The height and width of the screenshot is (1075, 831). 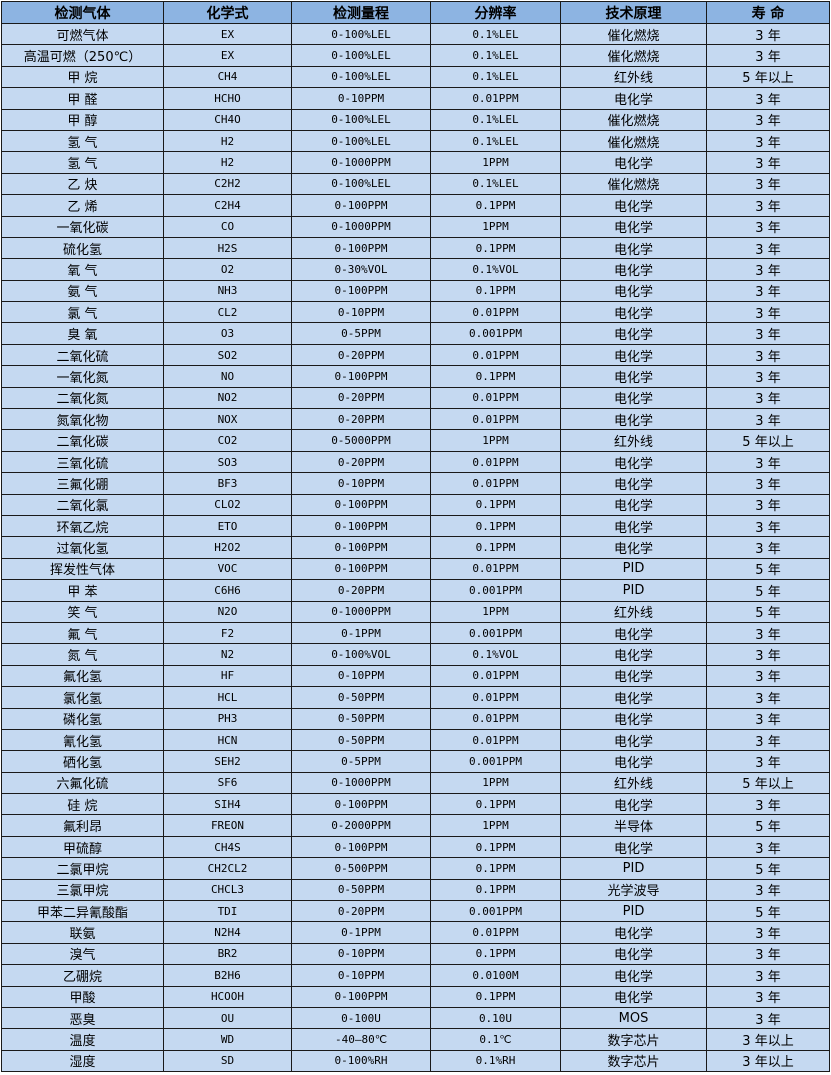 I want to click on gas-name-cell: 一氧化氮, so click(x=82, y=376).